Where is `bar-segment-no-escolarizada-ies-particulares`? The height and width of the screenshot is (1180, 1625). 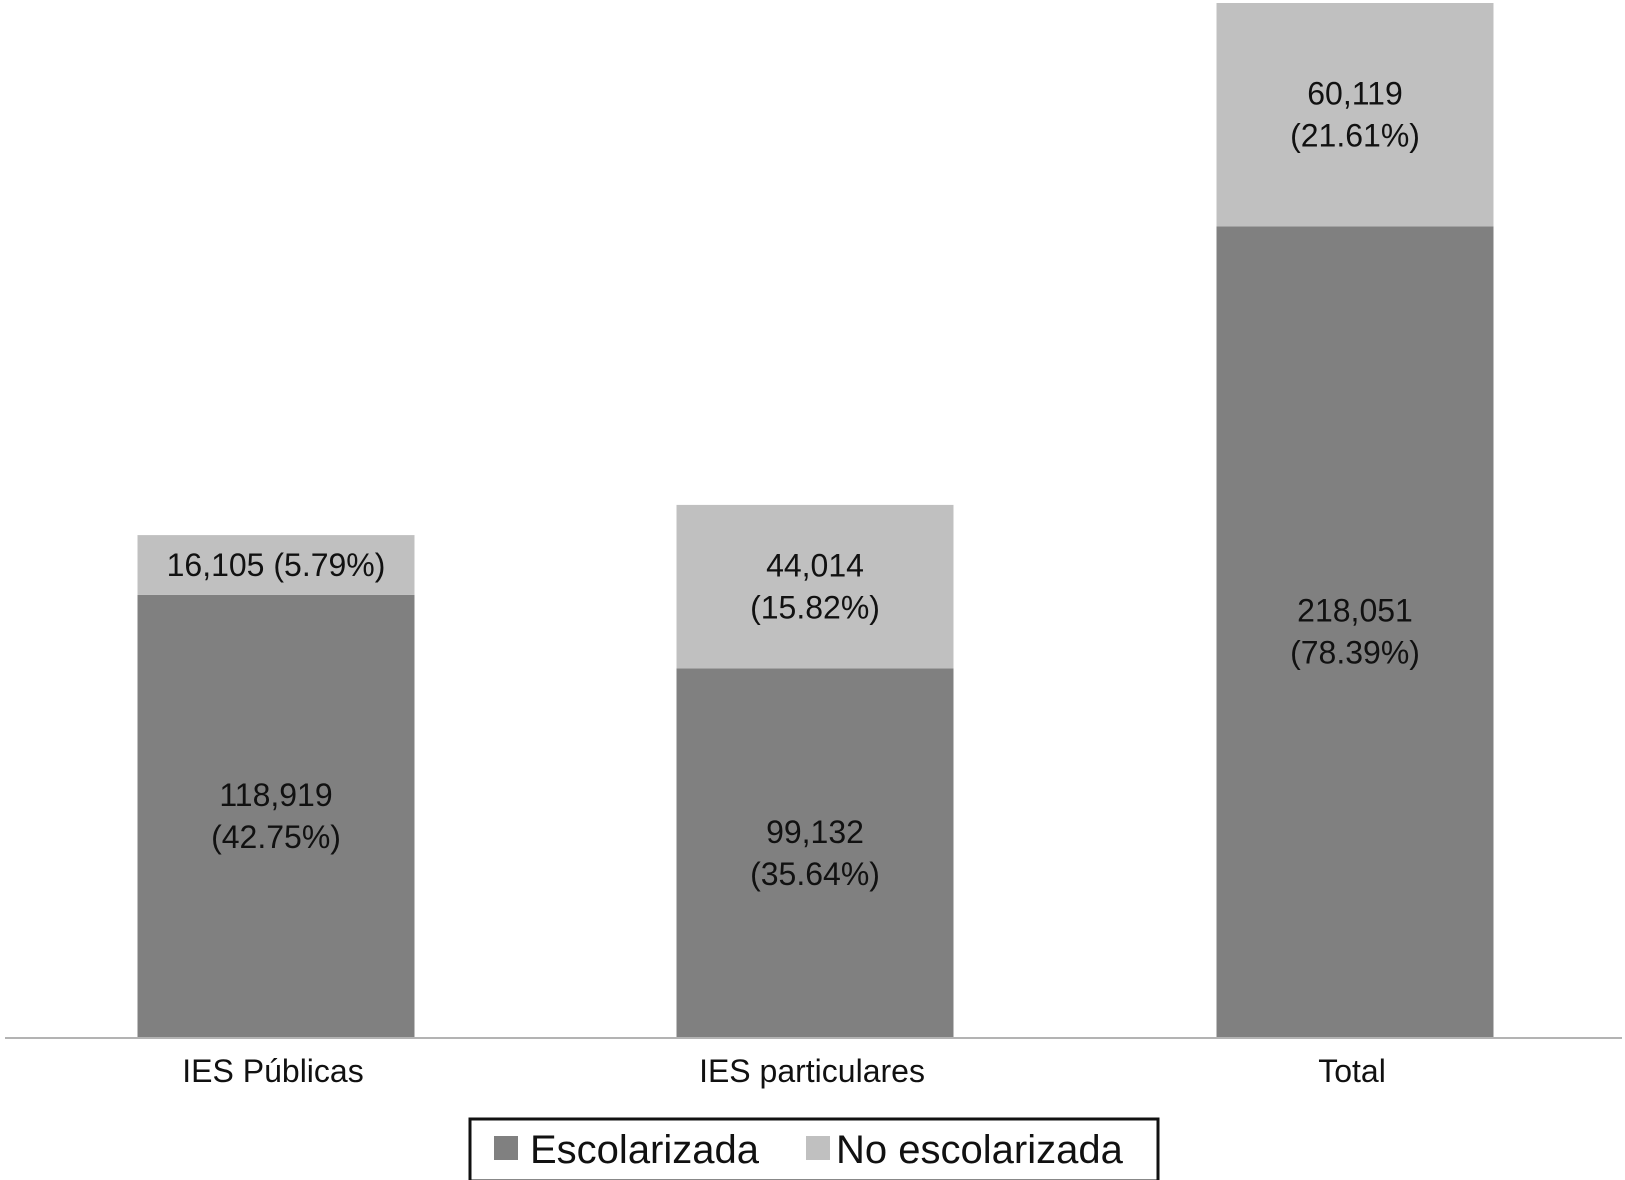 bar-segment-no-escolarizada-ies-particulares is located at coordinates (815, 586).